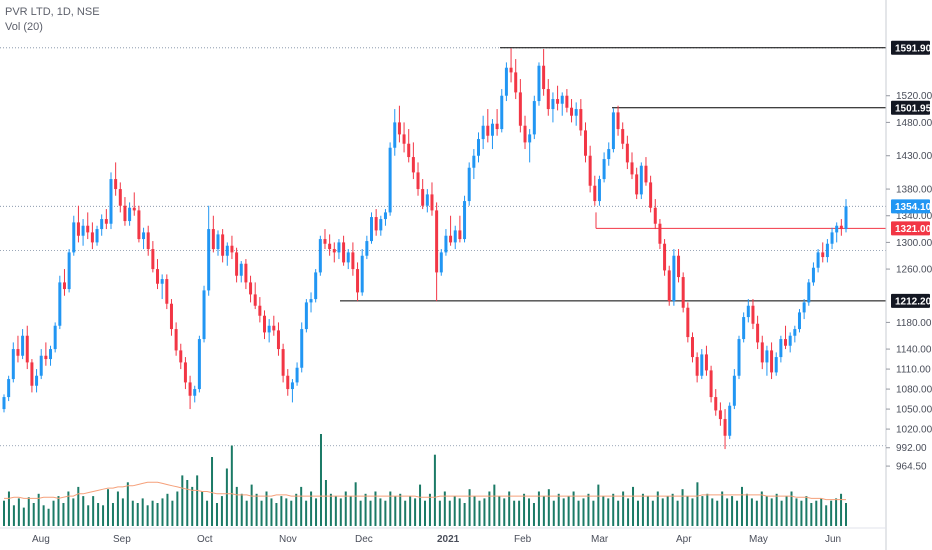  What do you see at coordinates (914, 243) in the screenshot?
I see `price-tick-label: 1300.00` at bounding box center [914, 243].